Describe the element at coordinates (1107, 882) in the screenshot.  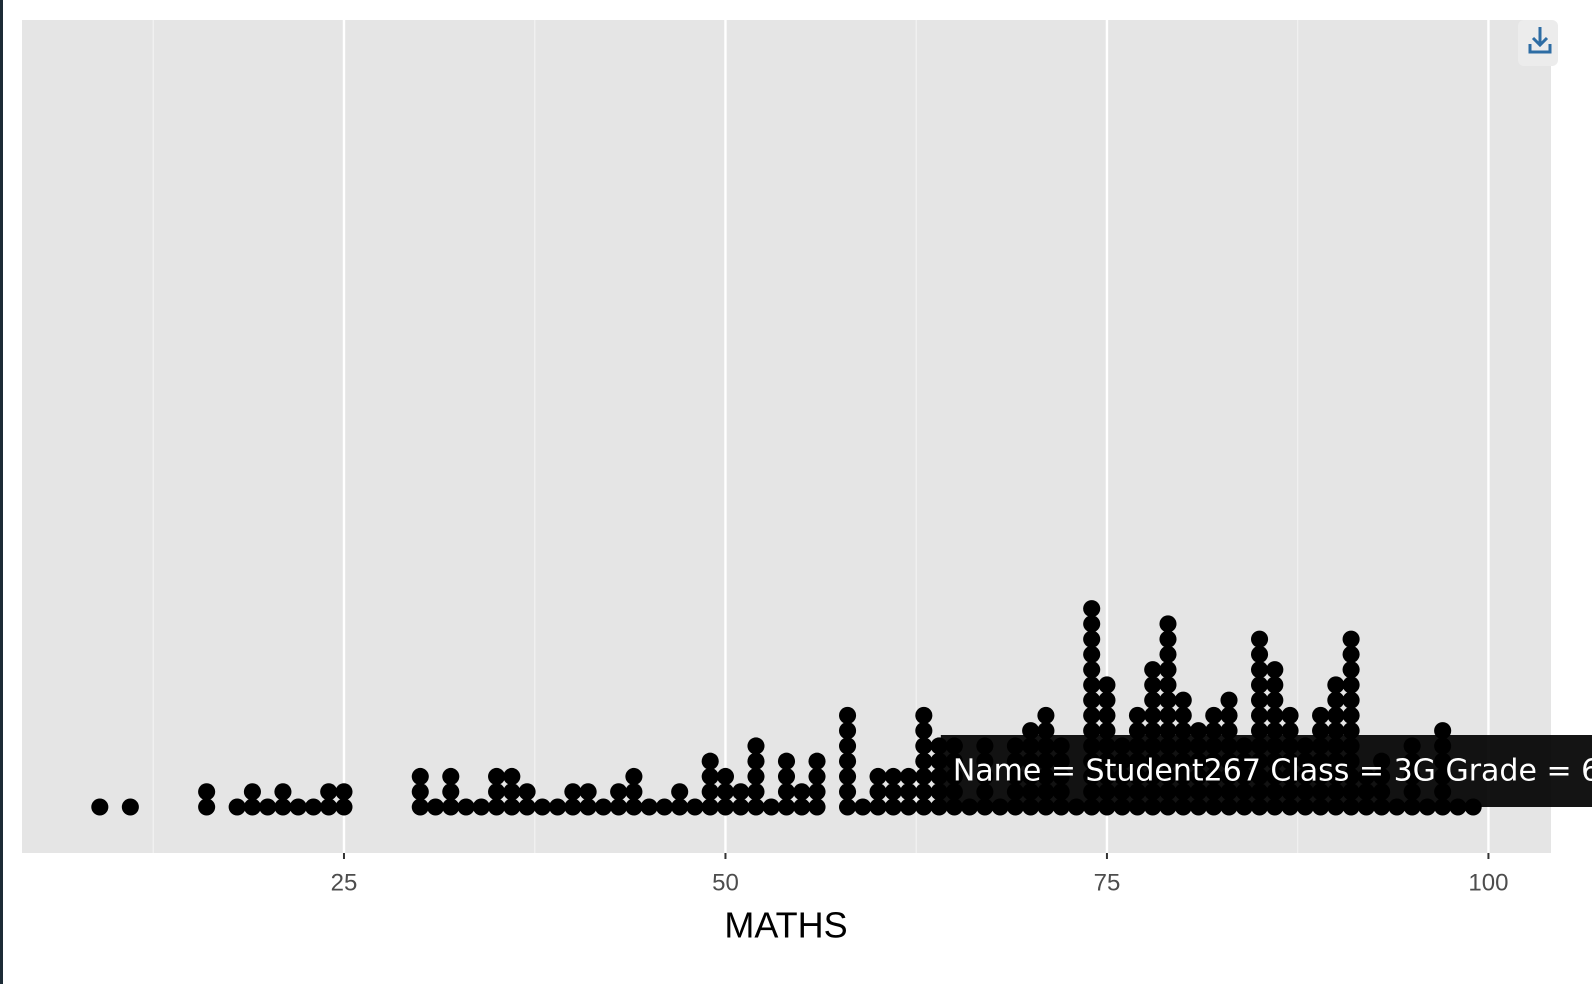
I see `x-tick-label: 75` at that location.